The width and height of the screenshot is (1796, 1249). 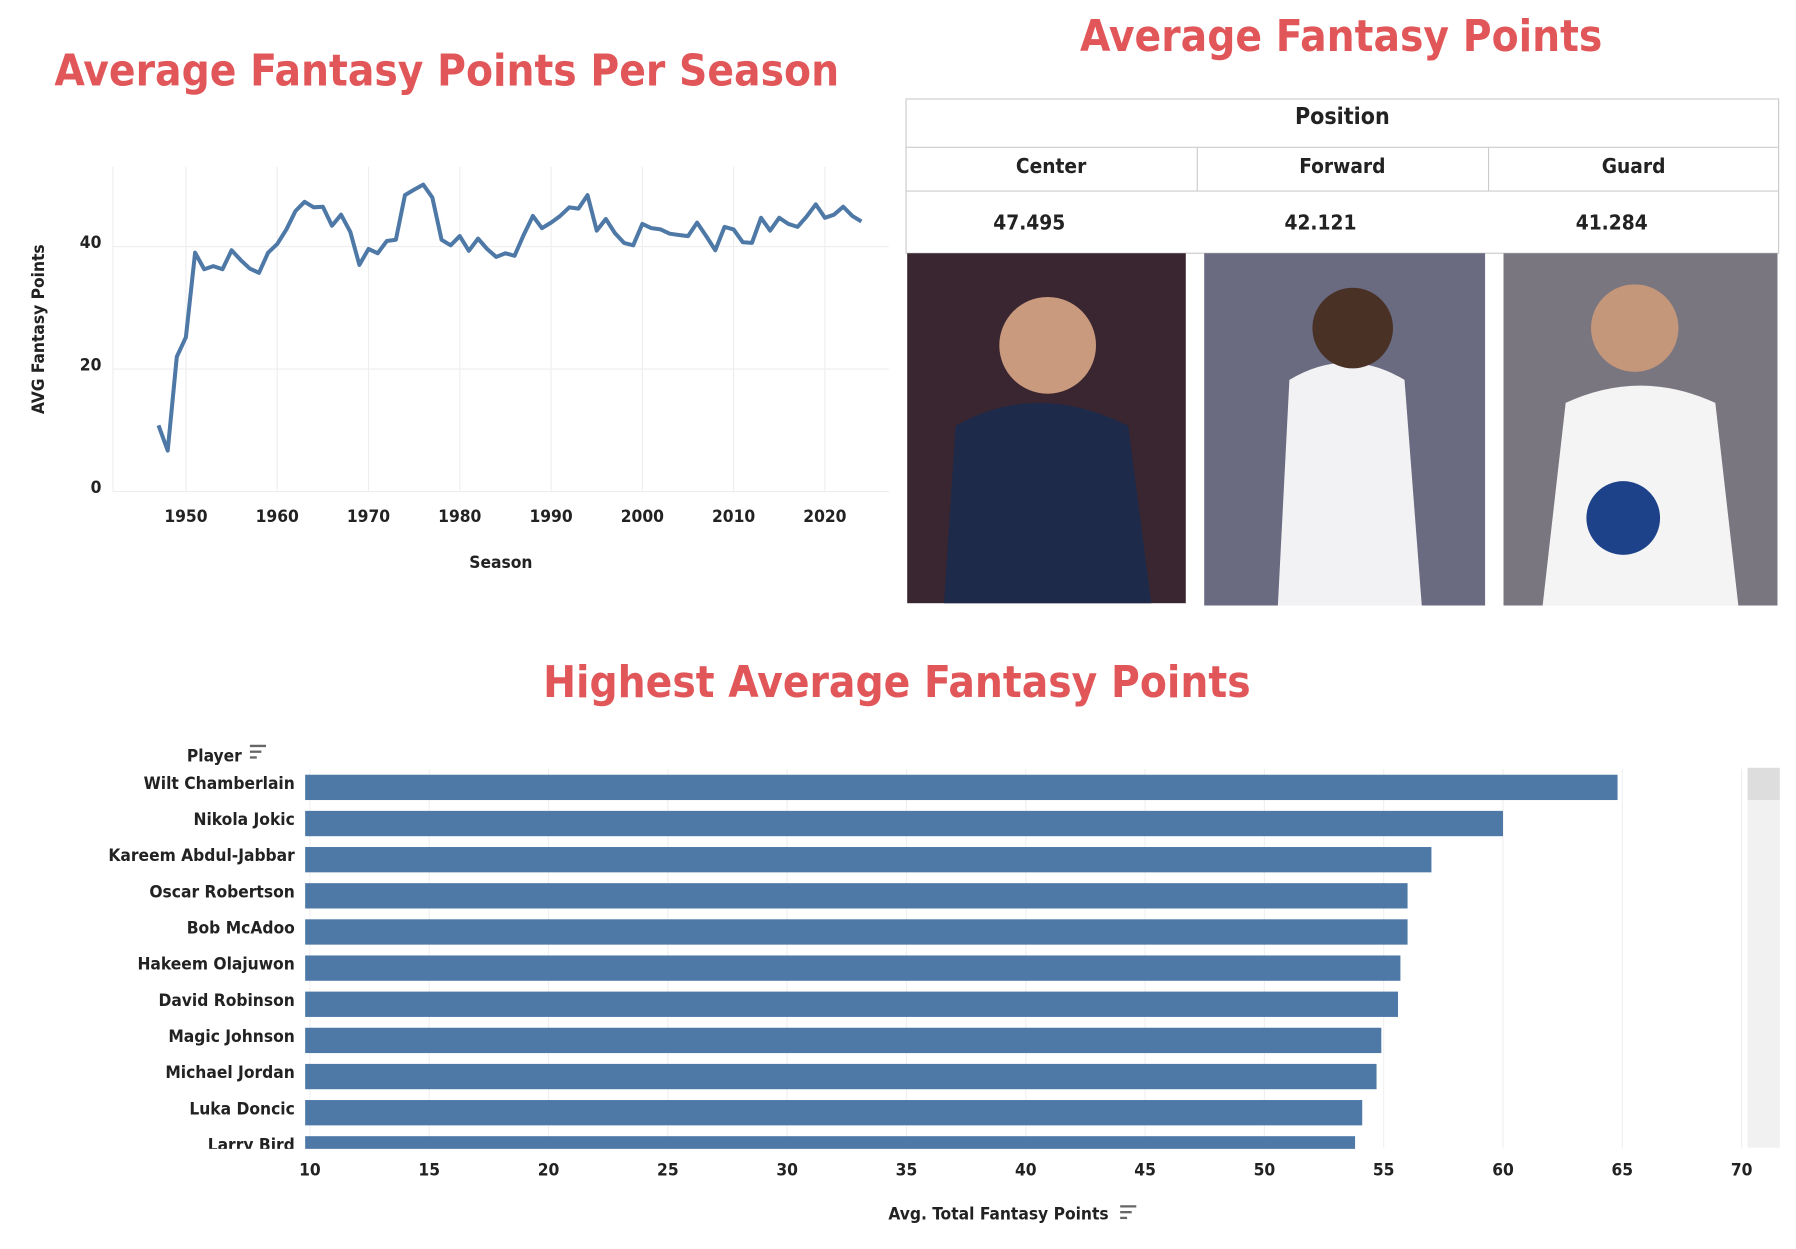 I want to click on y-tick-label: Kareem Abdul-Jabbar, so click(x=201, y=856).